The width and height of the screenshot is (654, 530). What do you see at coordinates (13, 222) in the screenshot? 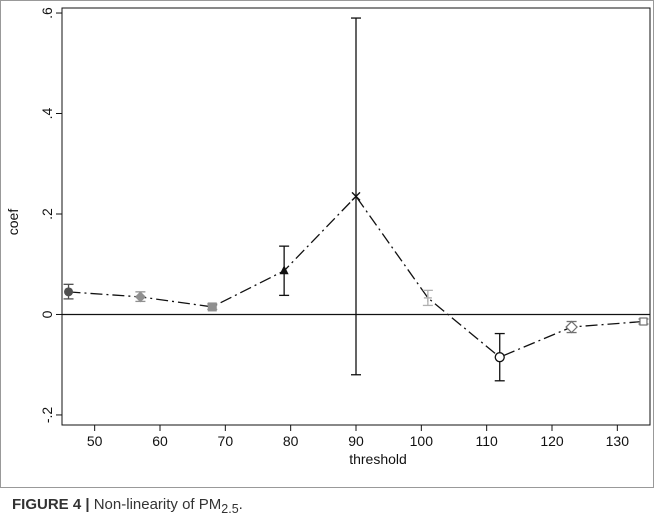
I see `y-axis-title: coef` at bounding box center [13, 222].